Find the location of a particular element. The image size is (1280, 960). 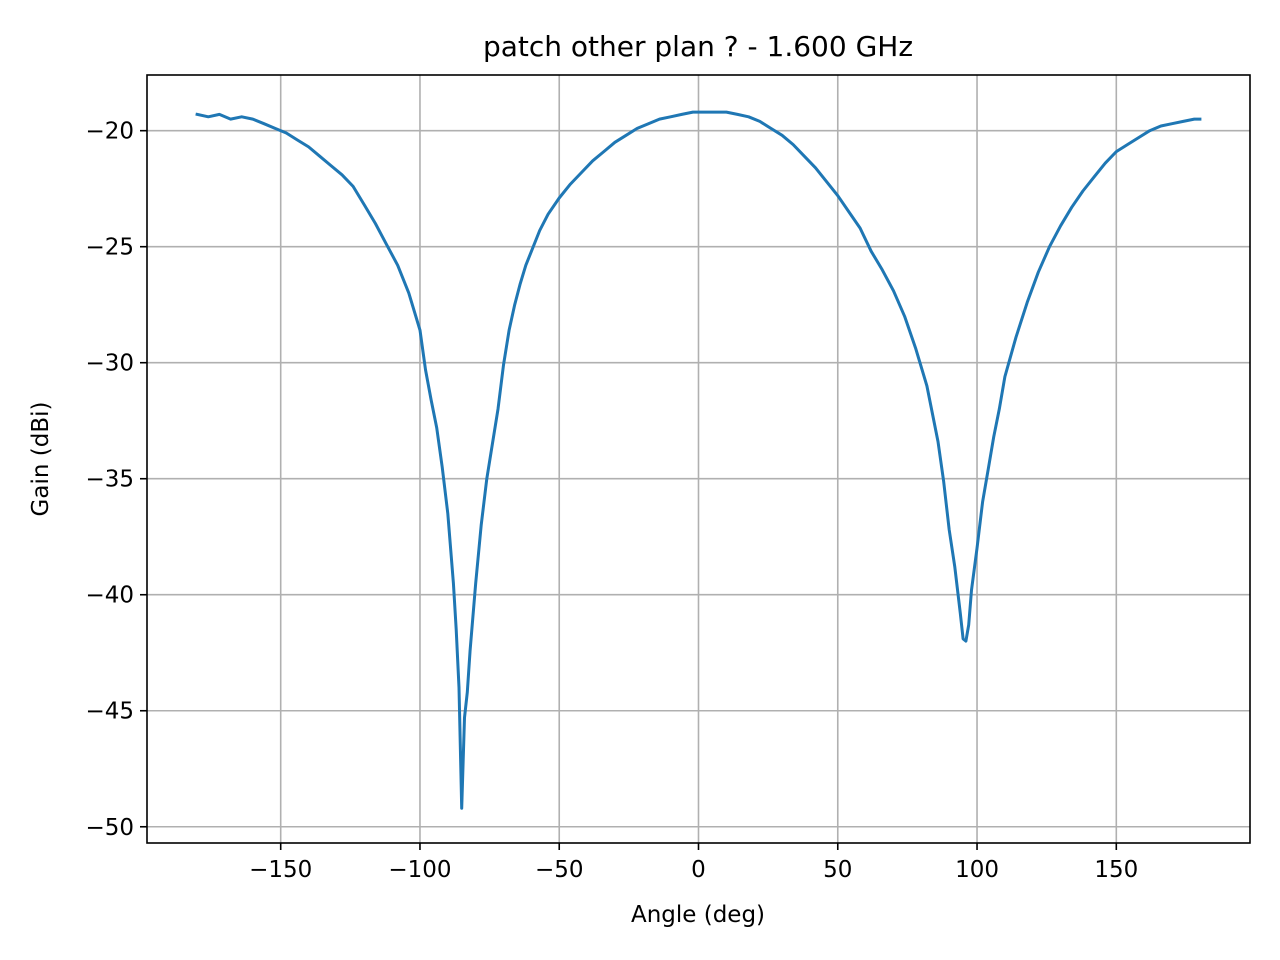

y-tick-label: −30 is located at coordinates (109, 364).